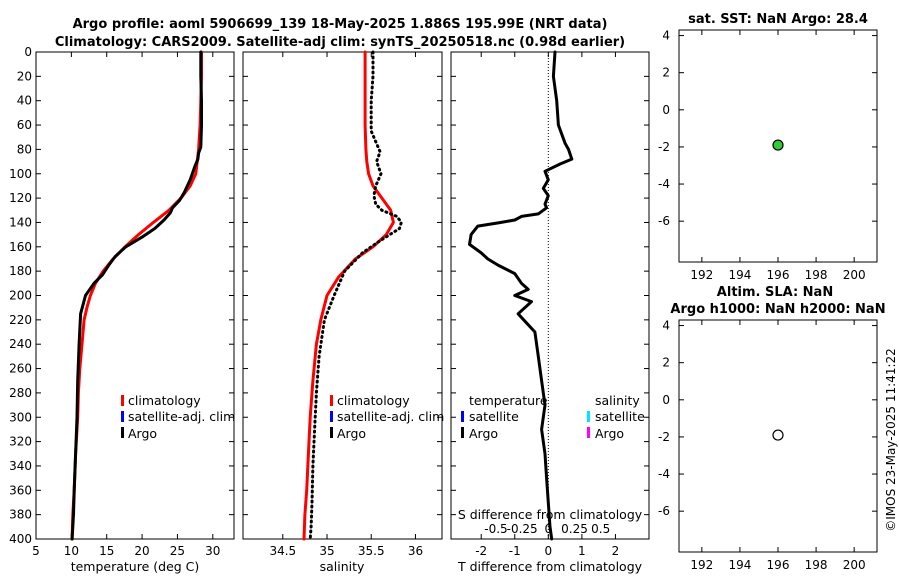 The height and width of the screenshot is (580, 900). What do you see at coordinates (24, 149) in the screenshot?
I see `y-tick-label: 80` at bounding box center [24, 149].